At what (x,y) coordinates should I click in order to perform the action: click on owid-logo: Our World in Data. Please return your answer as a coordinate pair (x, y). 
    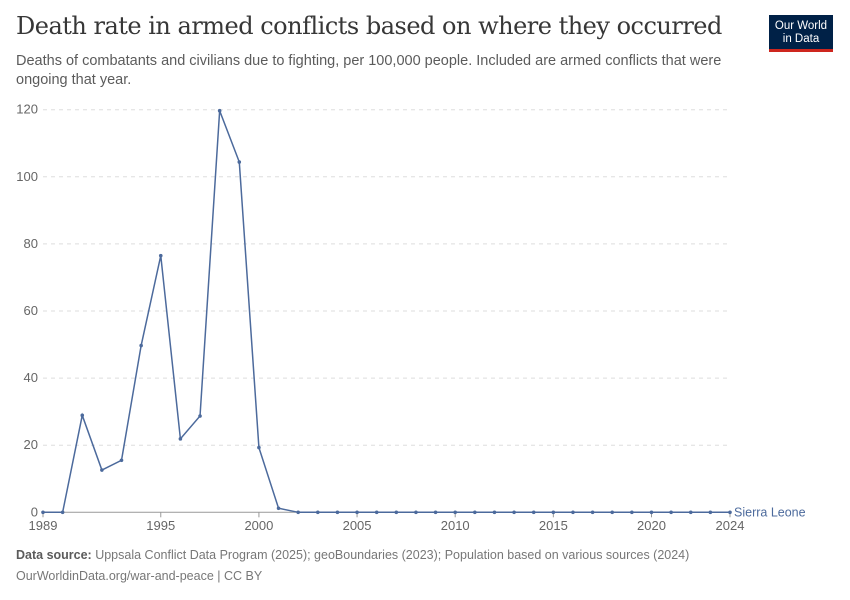
    Looking at the image, I should click on (801, 33).